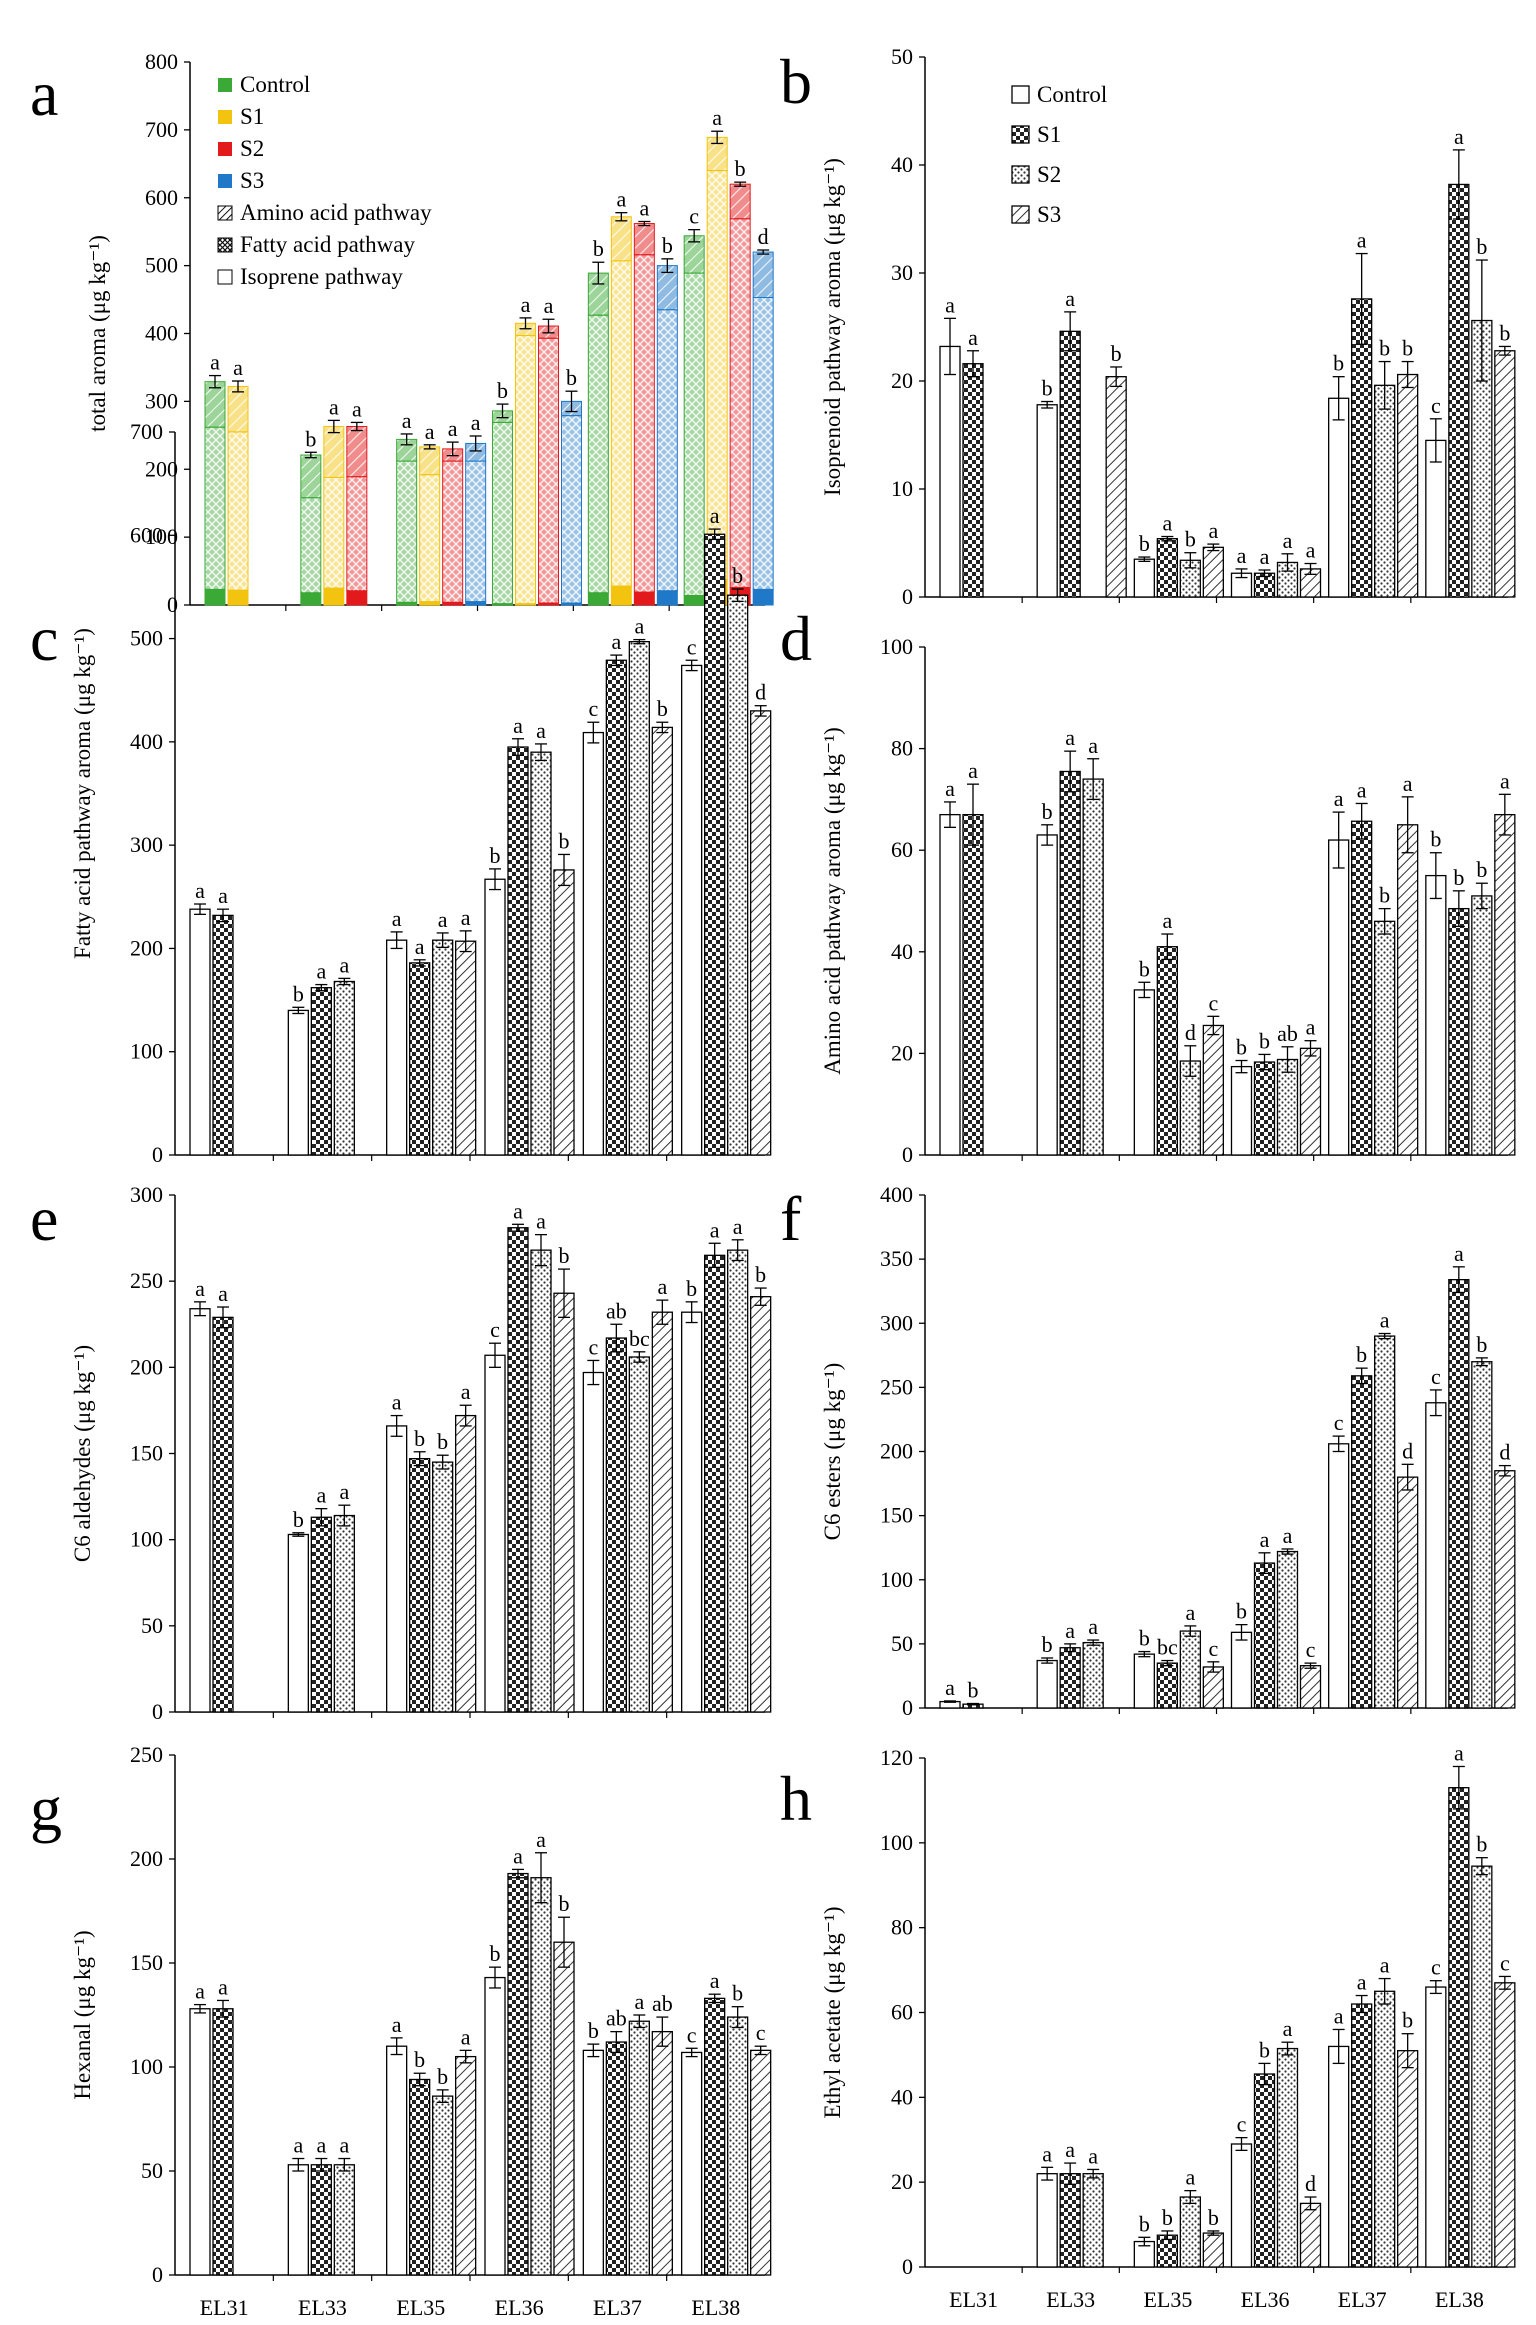  I want to click on legend-label: Control, so click(275, 84).